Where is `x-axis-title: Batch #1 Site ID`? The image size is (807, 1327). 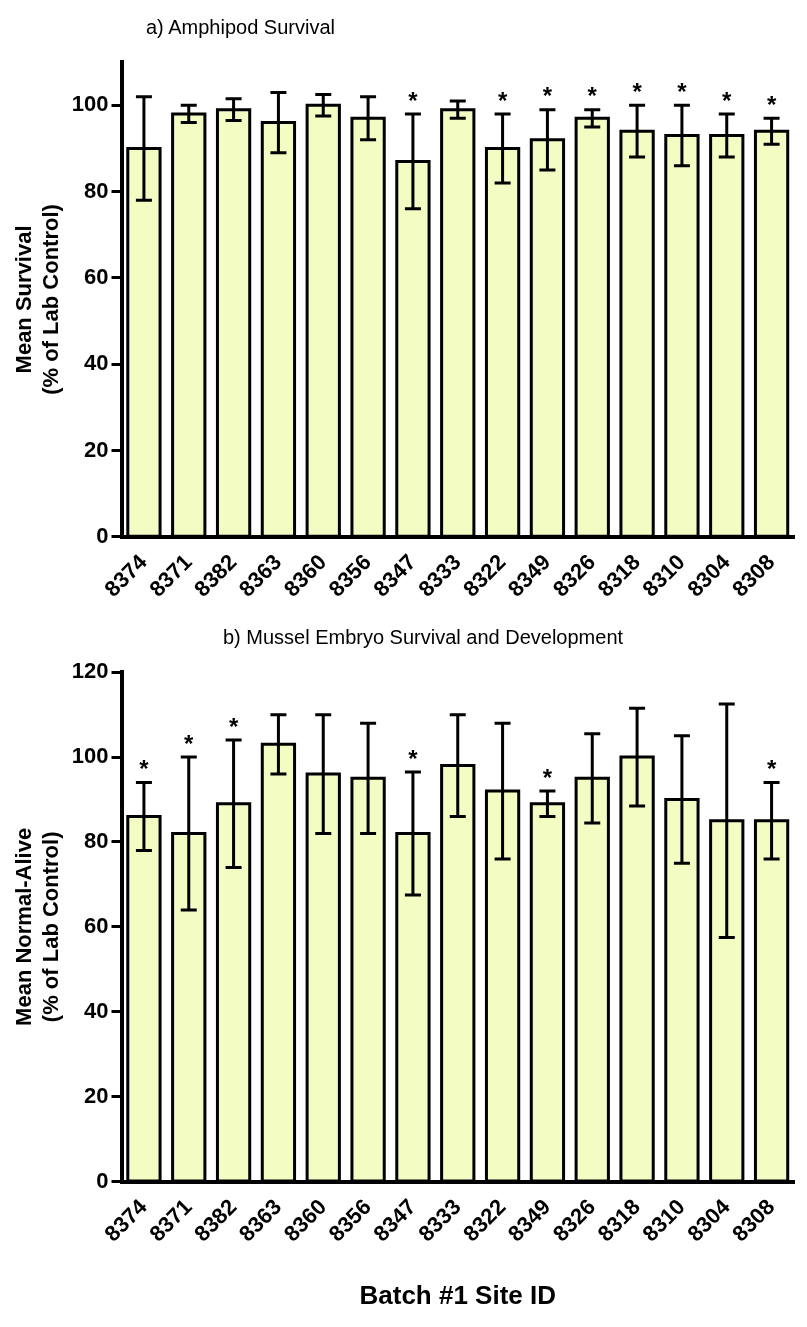
x-axis-title: Batch #1 Site ID is located at coordinates (458, 1294).